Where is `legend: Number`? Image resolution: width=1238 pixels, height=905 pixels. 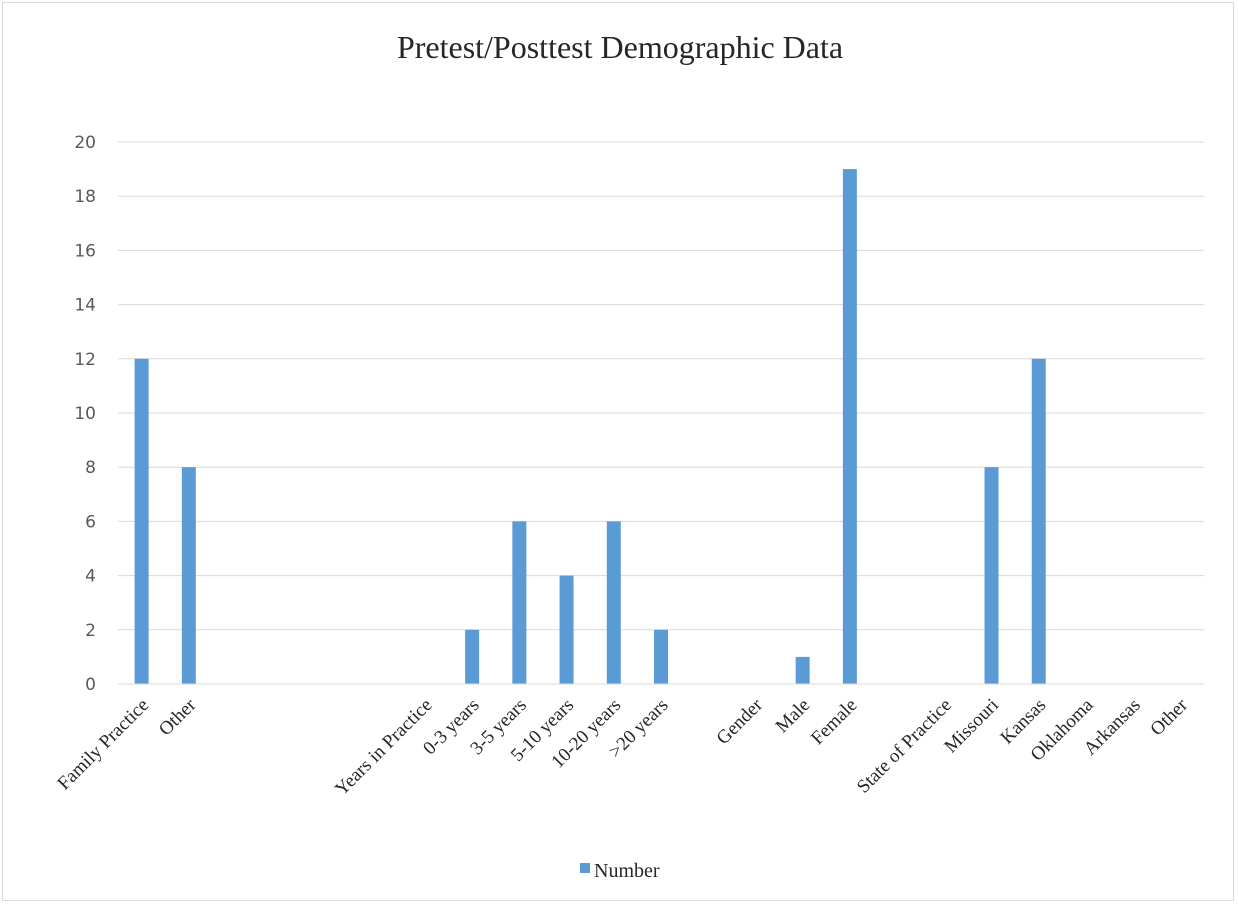
legend: Number is located at coordinates (620, 871).